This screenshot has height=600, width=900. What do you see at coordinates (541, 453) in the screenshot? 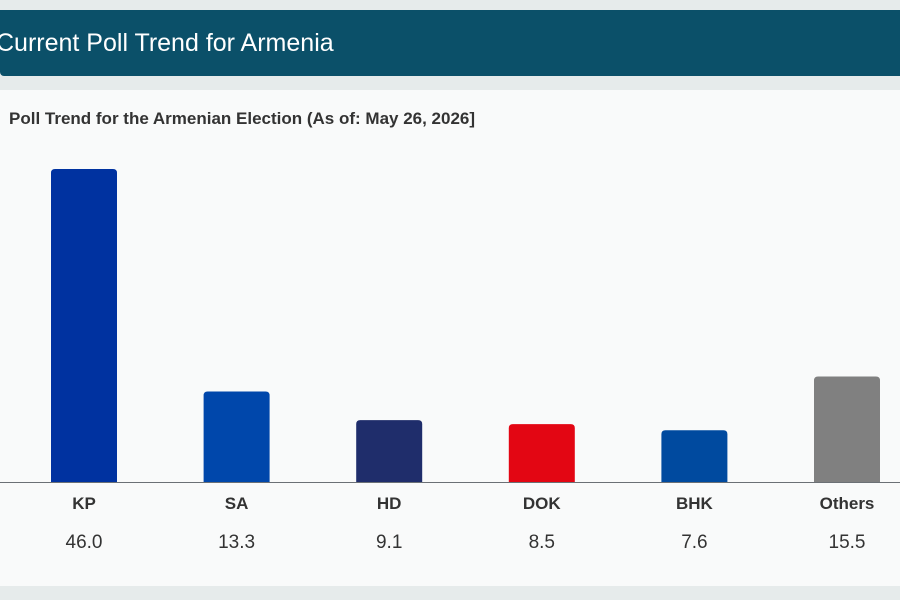
I see `bar-dok` at bounding box center [541, 453].